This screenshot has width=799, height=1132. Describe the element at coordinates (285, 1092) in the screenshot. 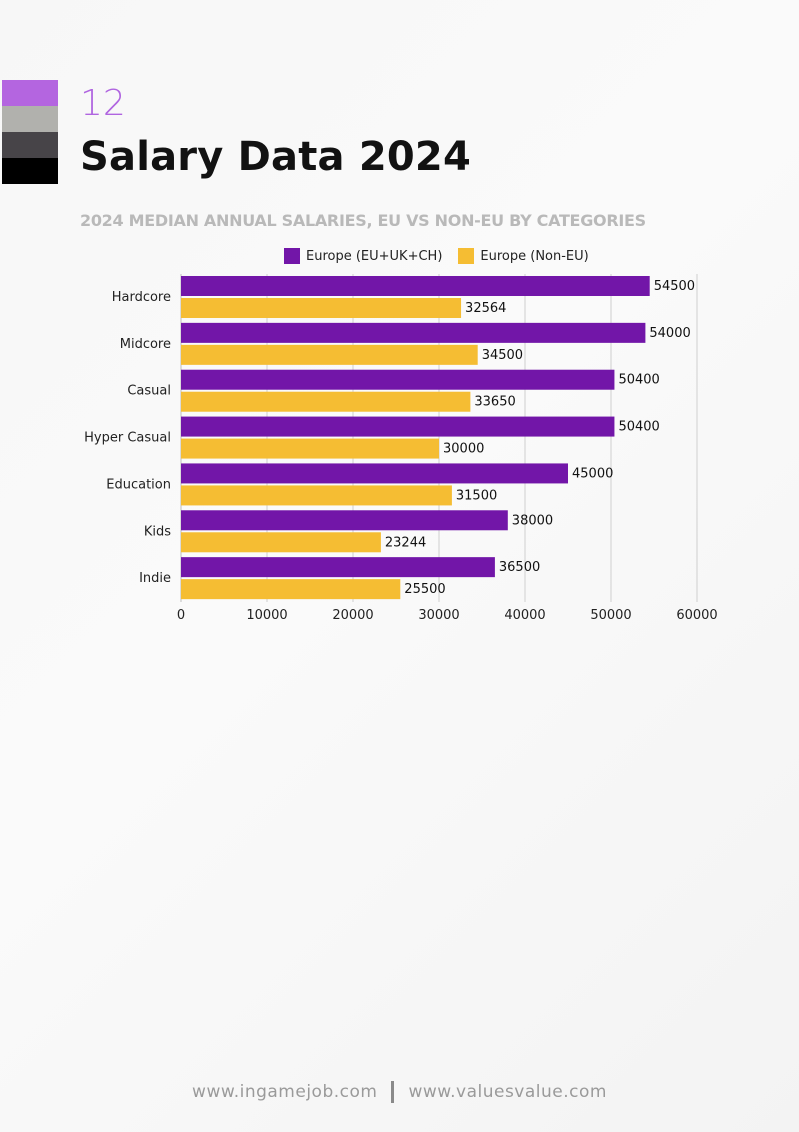

I see `footer-link-ingamejob: www.ingamejob.com` at that location.